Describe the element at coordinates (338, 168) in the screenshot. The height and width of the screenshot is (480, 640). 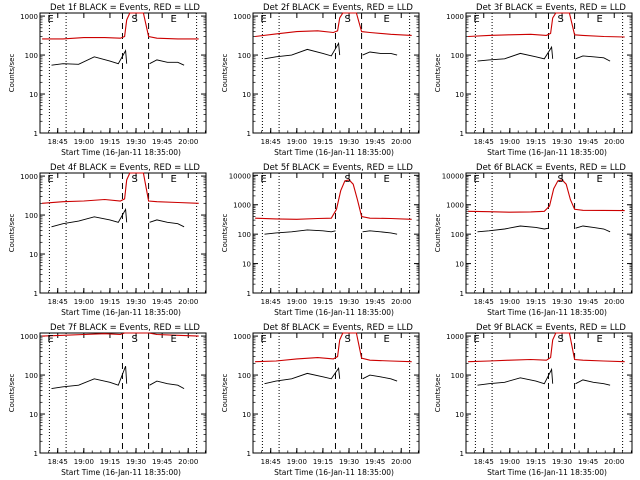
I see `chart-title: Det 5f BLACK = Events, RED = LLD` at that location.